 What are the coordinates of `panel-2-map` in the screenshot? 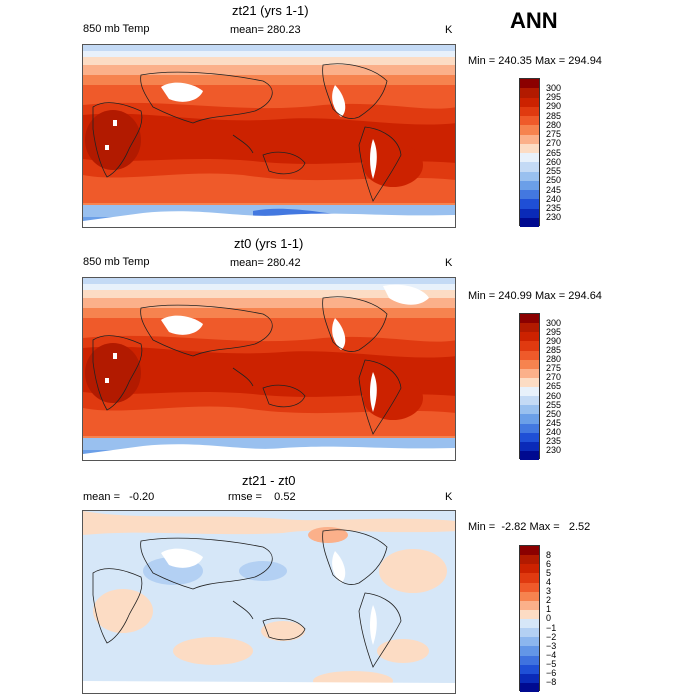 It's located at (269, 369).